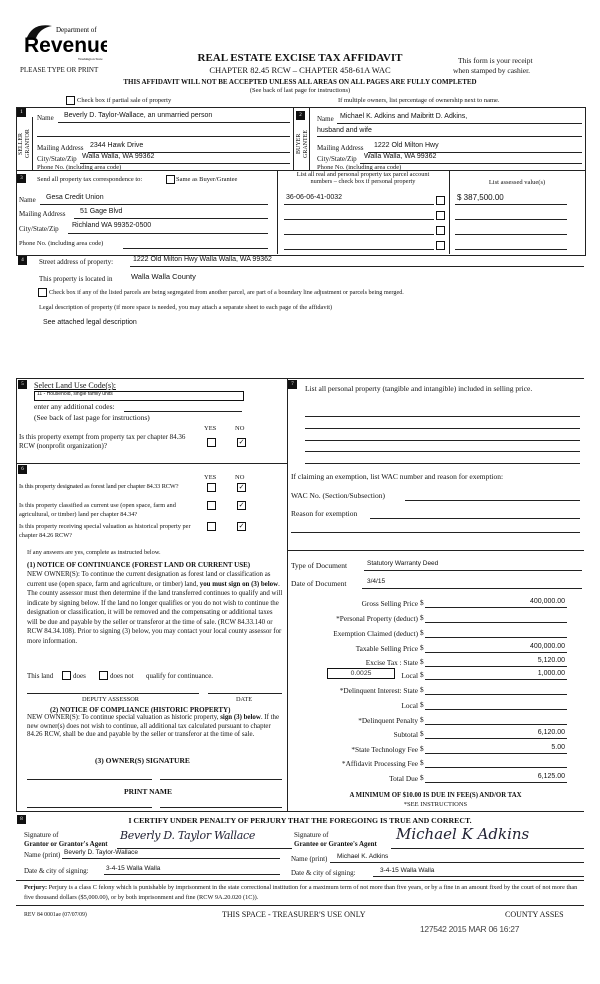 Image resolution: width=600 pixels, height=984 pixels. Describe the element at coordinates (148, 791) in the screenshot. I see `print-name-label: PRINT NAME` at that location.